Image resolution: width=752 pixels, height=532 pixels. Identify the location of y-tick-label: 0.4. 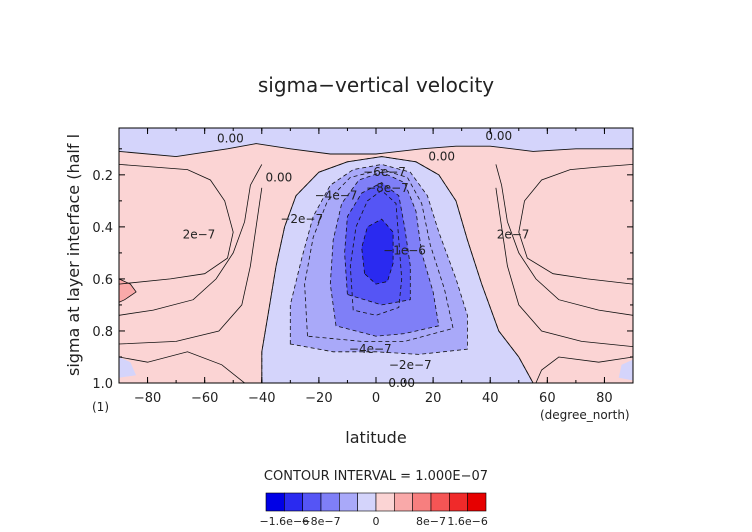
(102, 228).